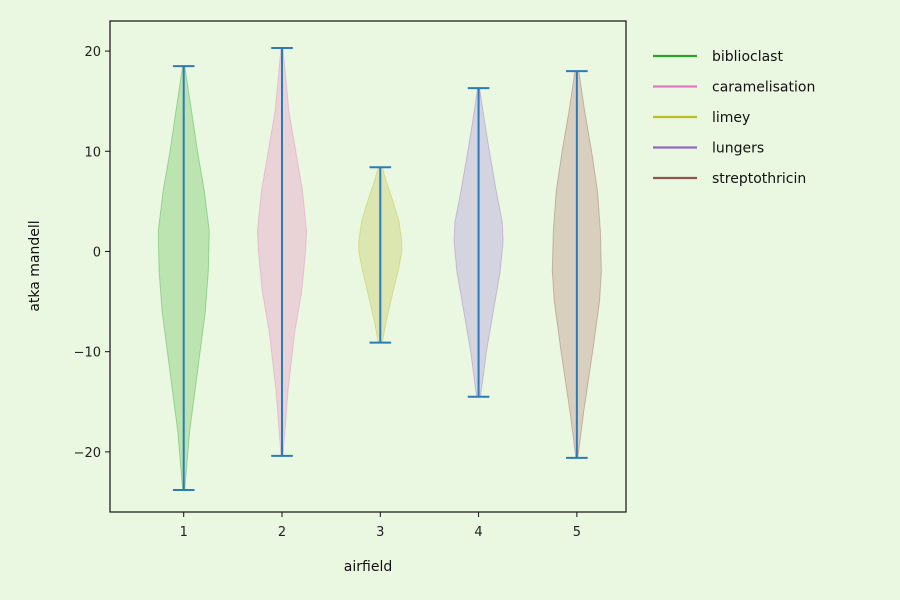  I want to click on legend-label-lungers: lungers, so click(738, 149).